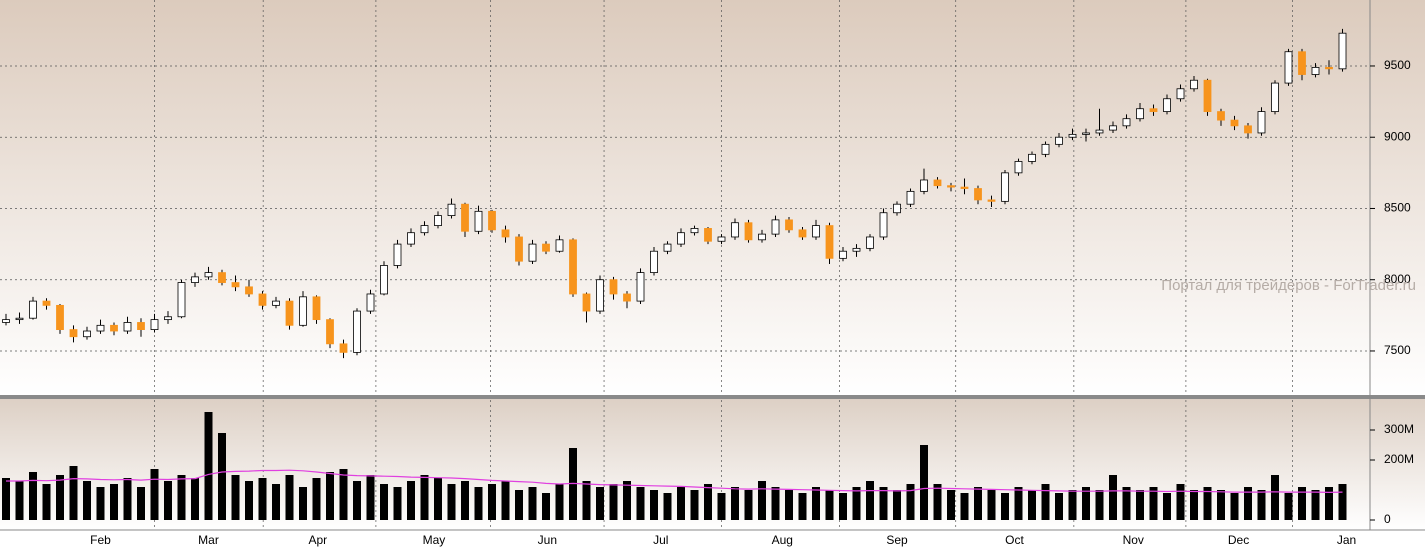 The width and height of the screenshot is (1425, 552). Describe the element at coordinates (1399, 429) in the screenshot. I see `volume-y-tick-label: 300M` at that location.